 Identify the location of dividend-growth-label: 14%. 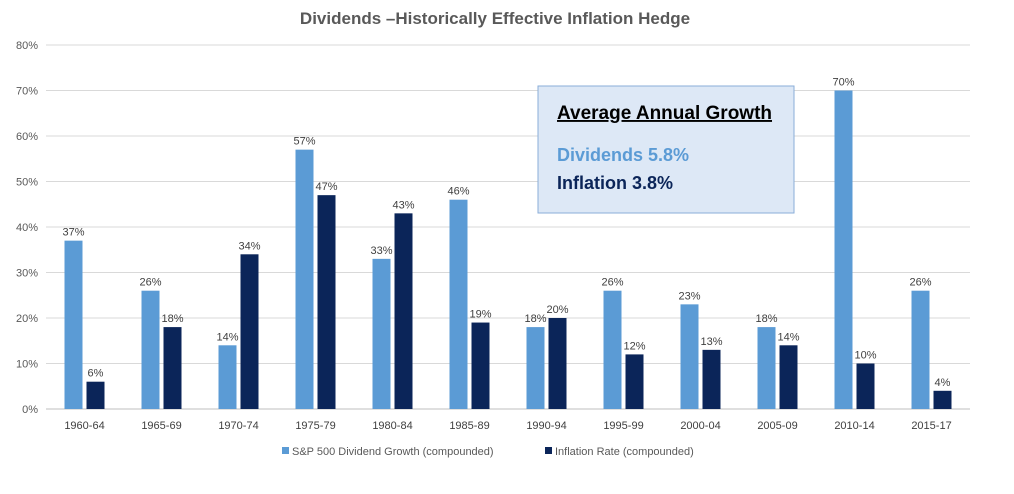
(227, 337).